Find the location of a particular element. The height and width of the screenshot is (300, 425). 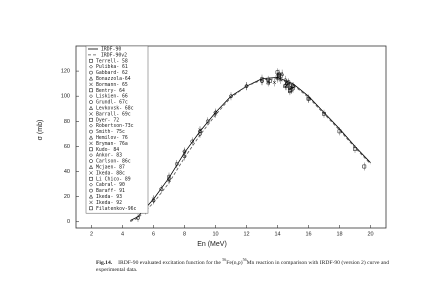

x-axis-label: En (MeV) is located at coordinates (212, 244).